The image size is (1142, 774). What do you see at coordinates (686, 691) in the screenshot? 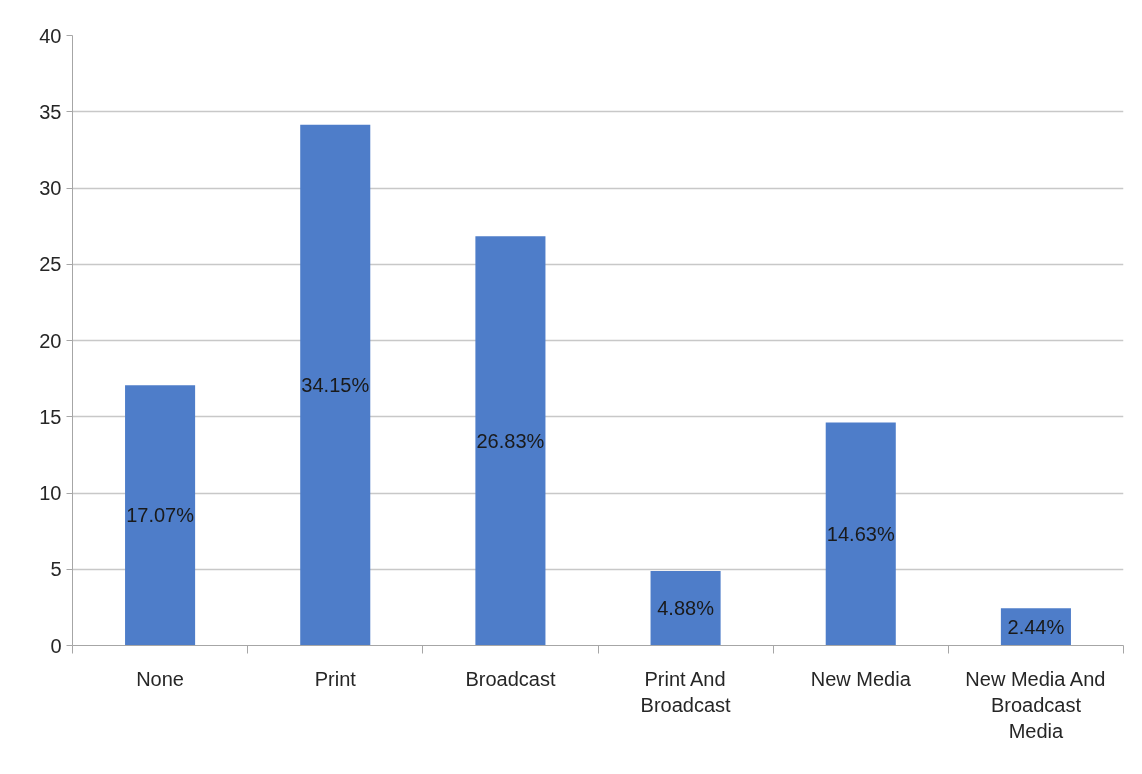
I see `x-tick-label: Print And Broadcast` at bounding box center [686, 691].